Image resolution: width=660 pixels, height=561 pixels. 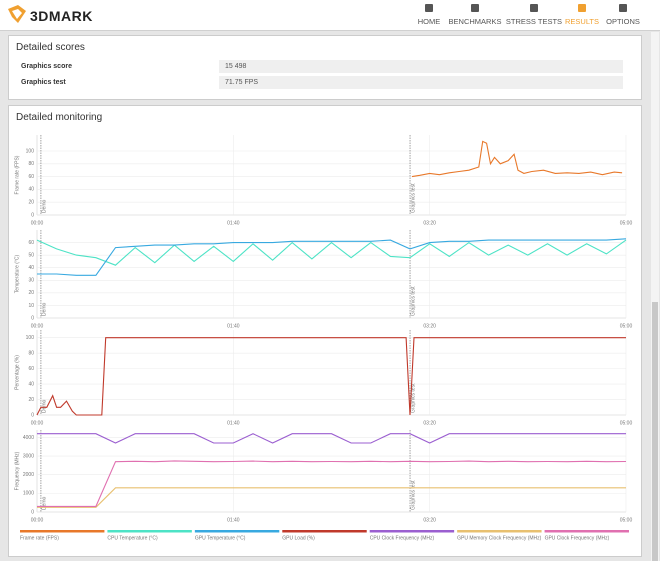 What do you see at coordinates (17, 372) in the screenshot?
I see `y-axis-label: Percentage (%)` at bounding box center [17, 372].